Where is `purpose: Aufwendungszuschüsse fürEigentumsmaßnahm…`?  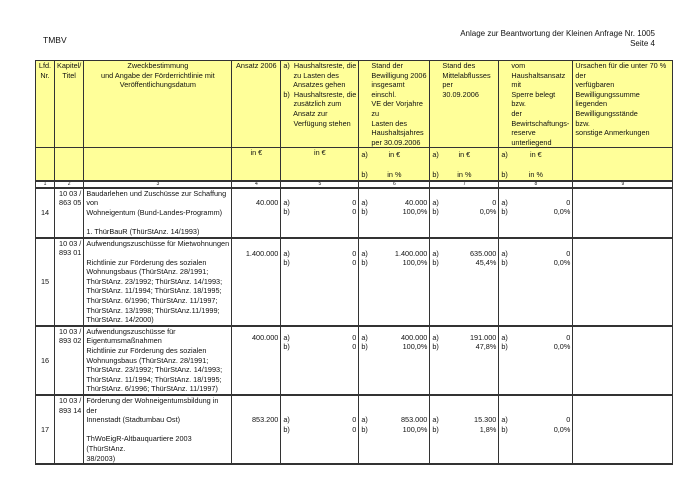 purpose: Aufwendungszuschüsse fürEigentumsmaßnahm… is located at coordinates (158, 360).